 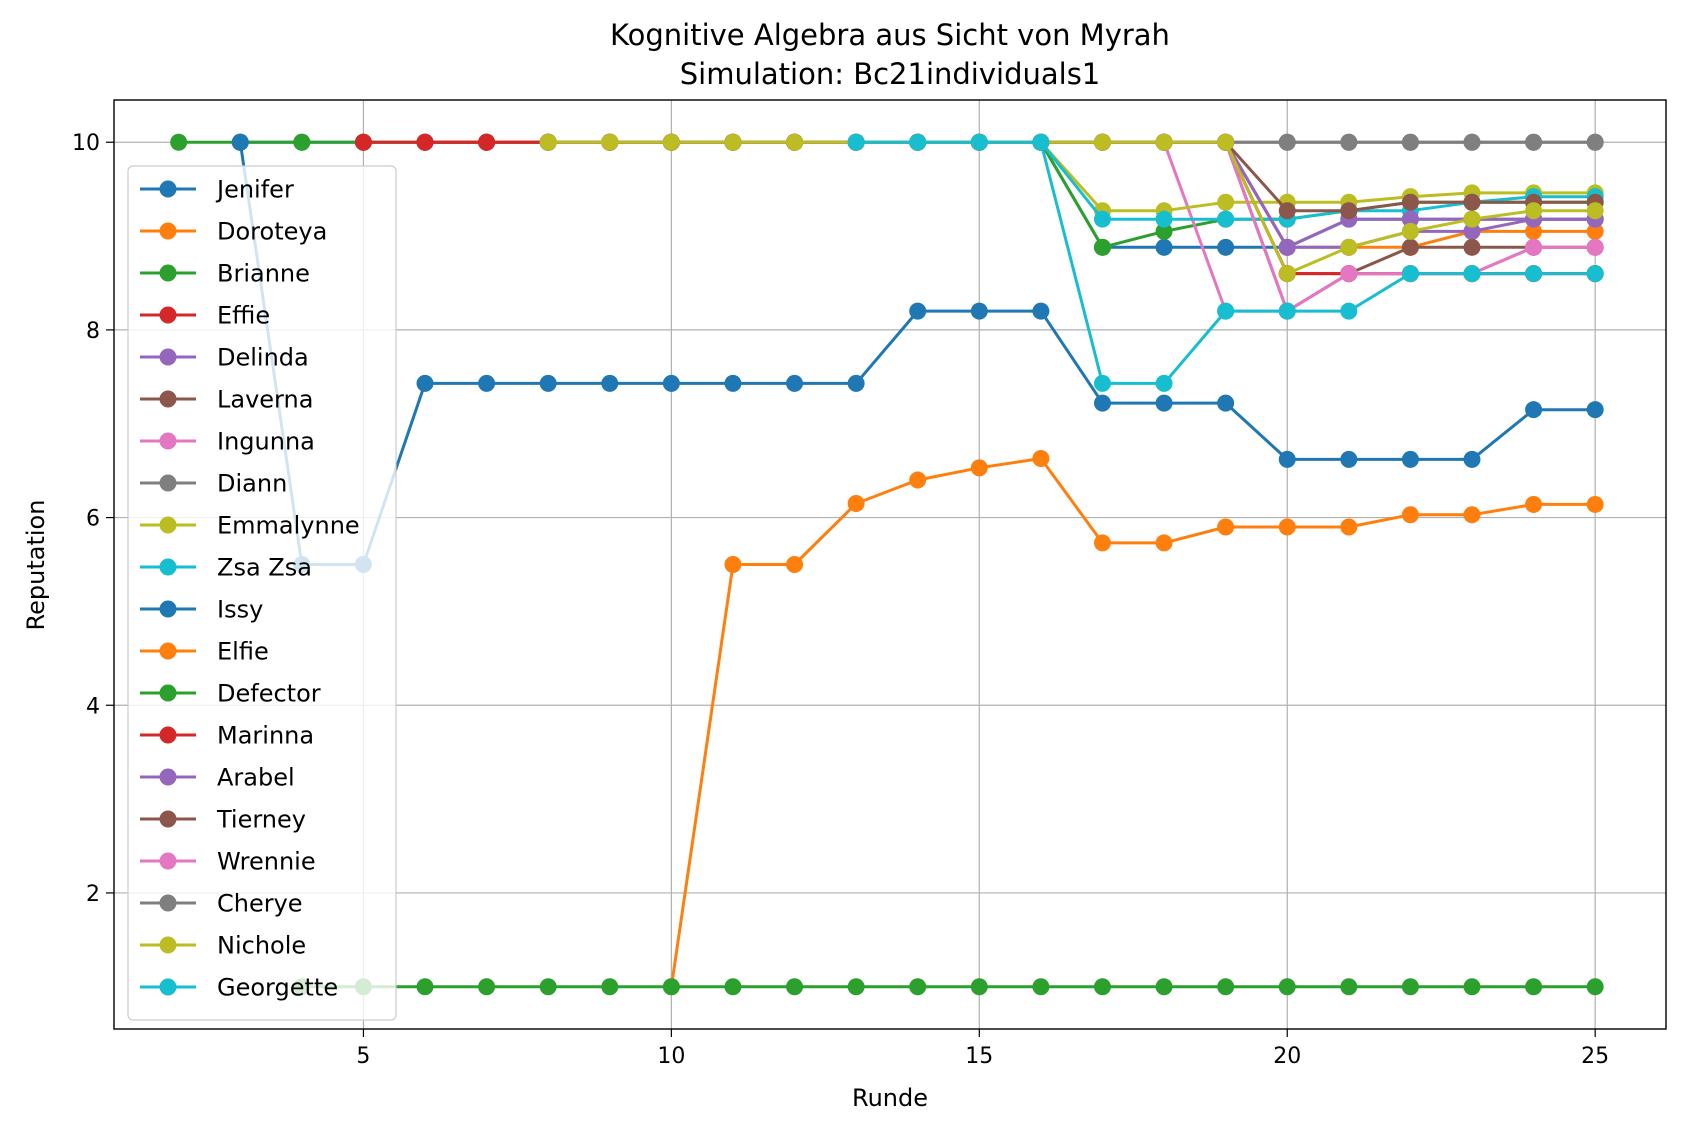 I want to click on legend-item: Arabel, so click(x=217, y=778).